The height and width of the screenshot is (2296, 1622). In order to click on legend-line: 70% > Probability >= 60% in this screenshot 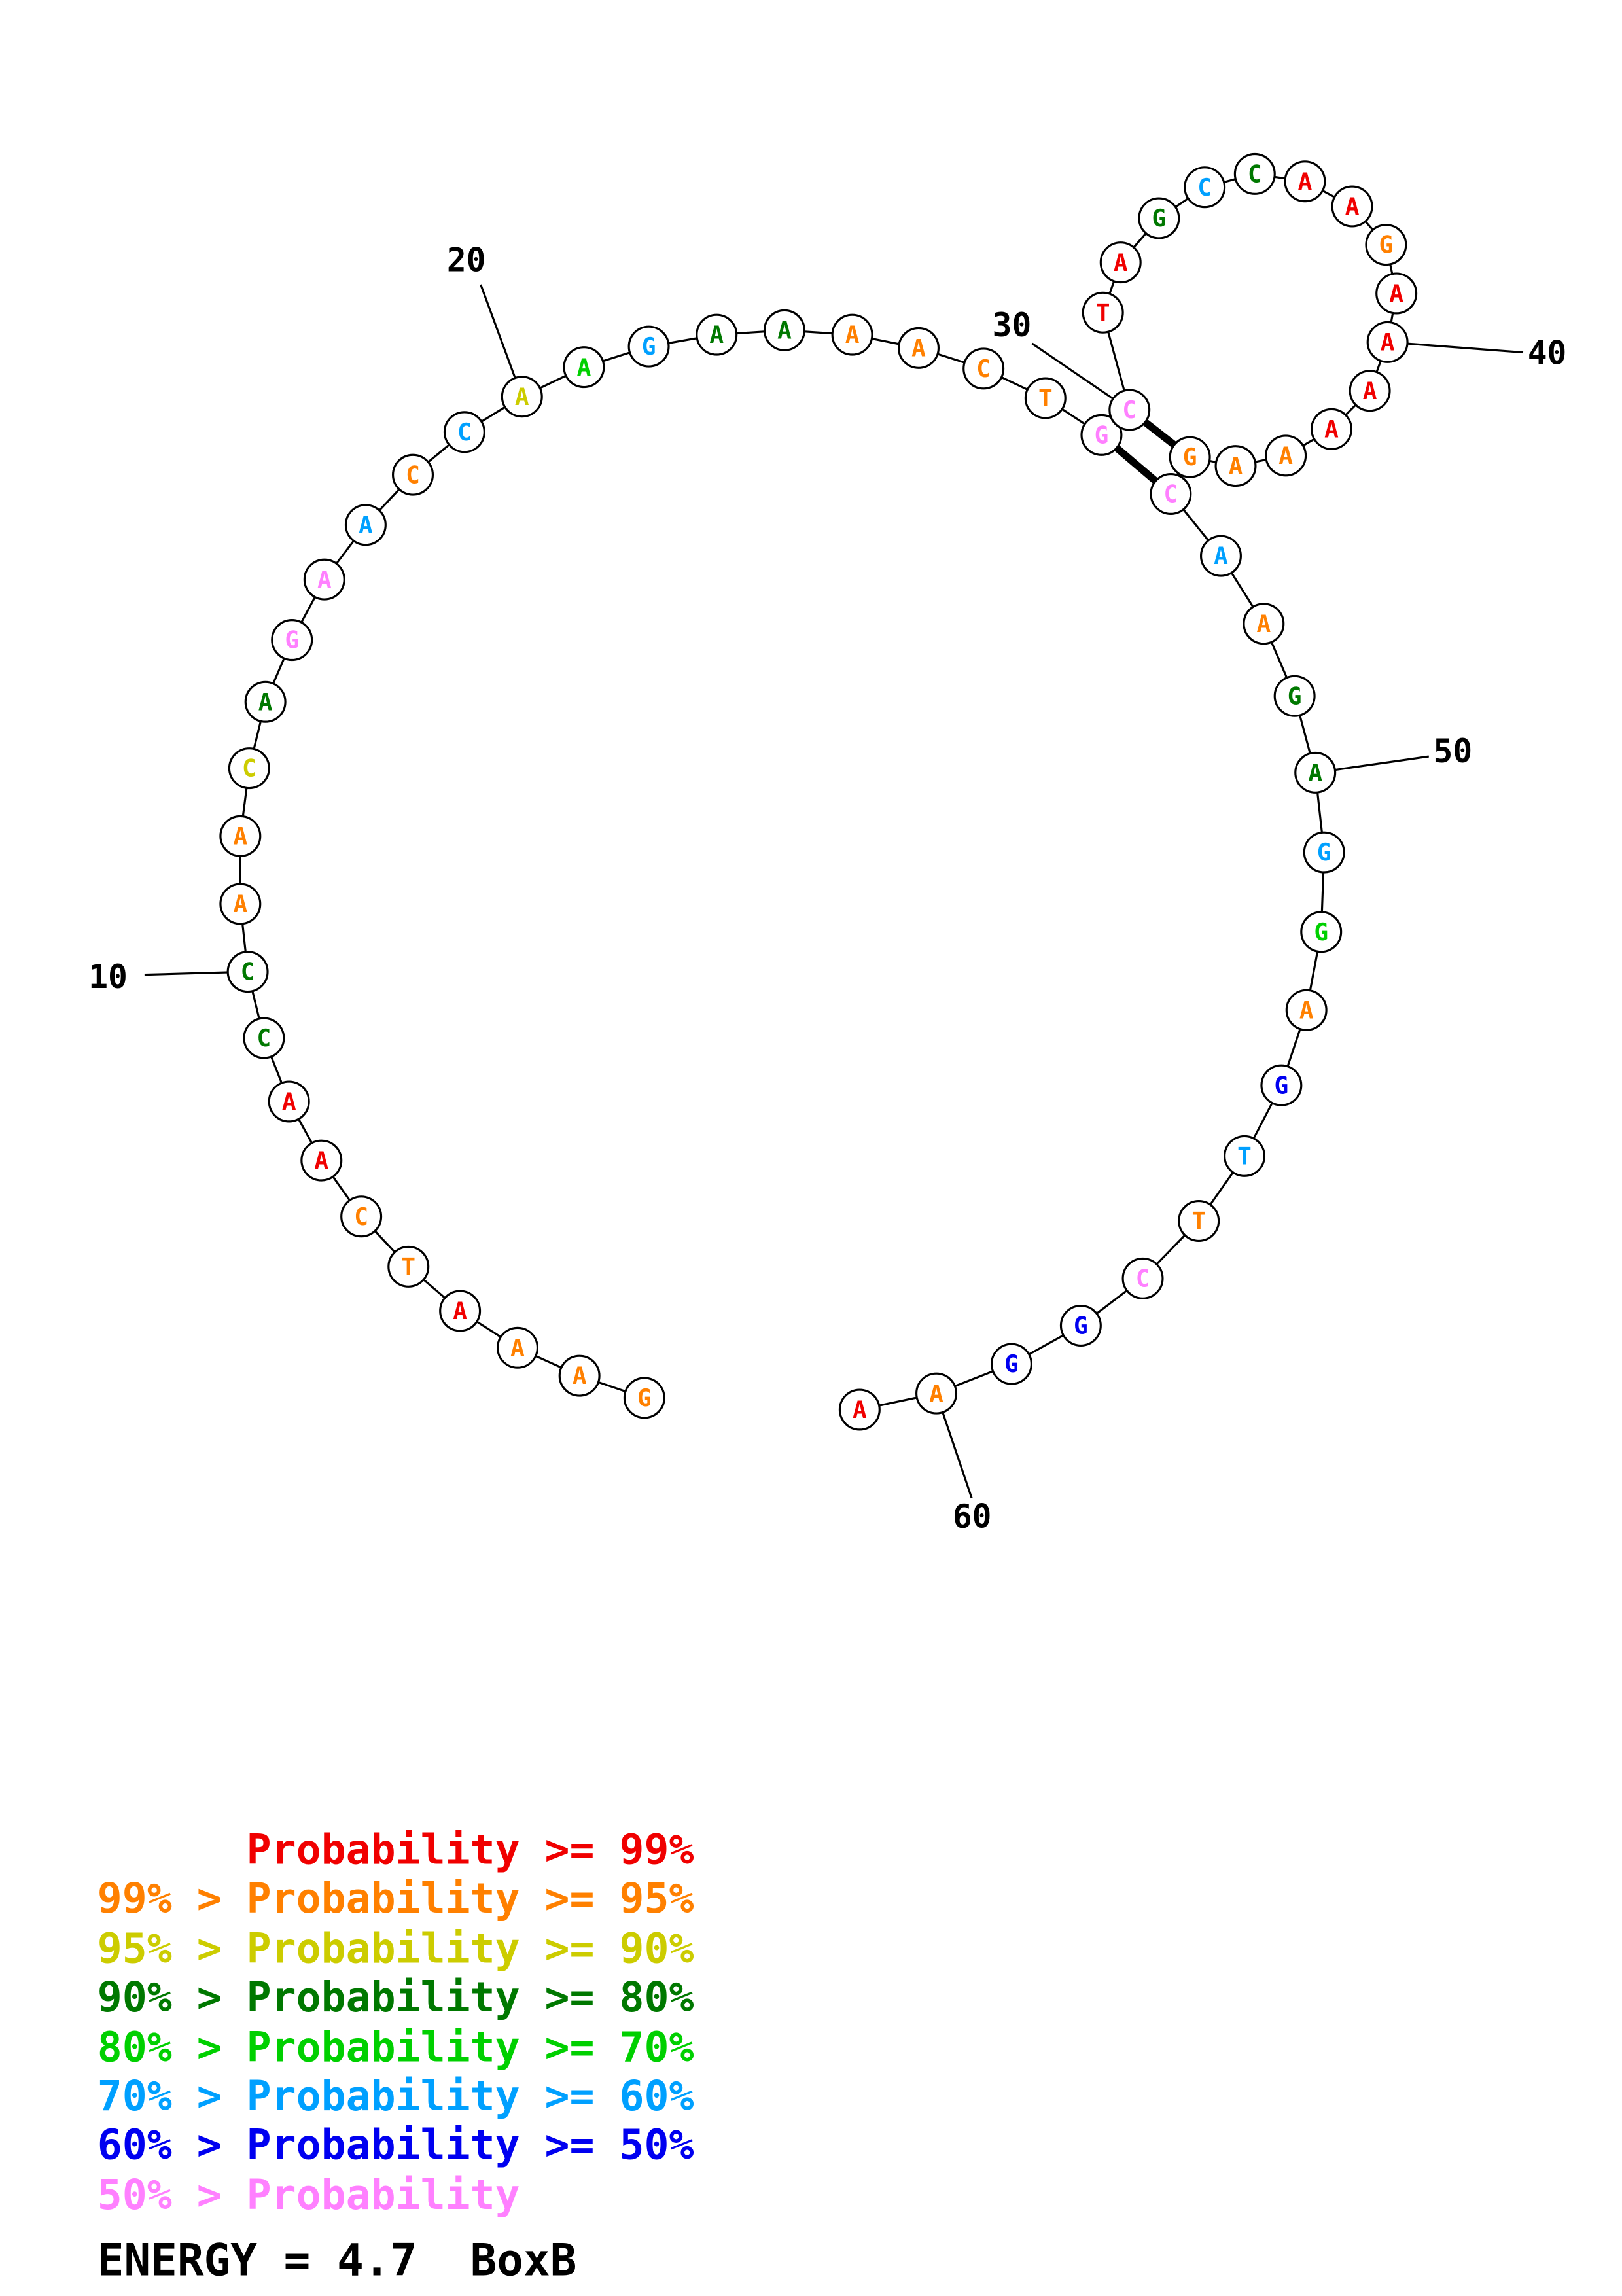, I will do `click(396, 2096)`.